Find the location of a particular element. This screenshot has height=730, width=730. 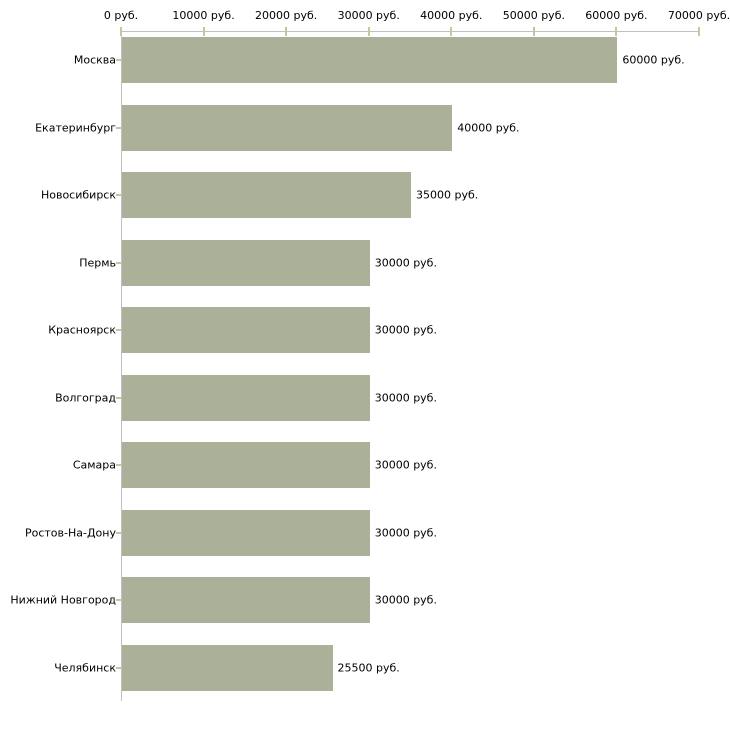

category-label: Пермь is located at coordinates (97, 262).